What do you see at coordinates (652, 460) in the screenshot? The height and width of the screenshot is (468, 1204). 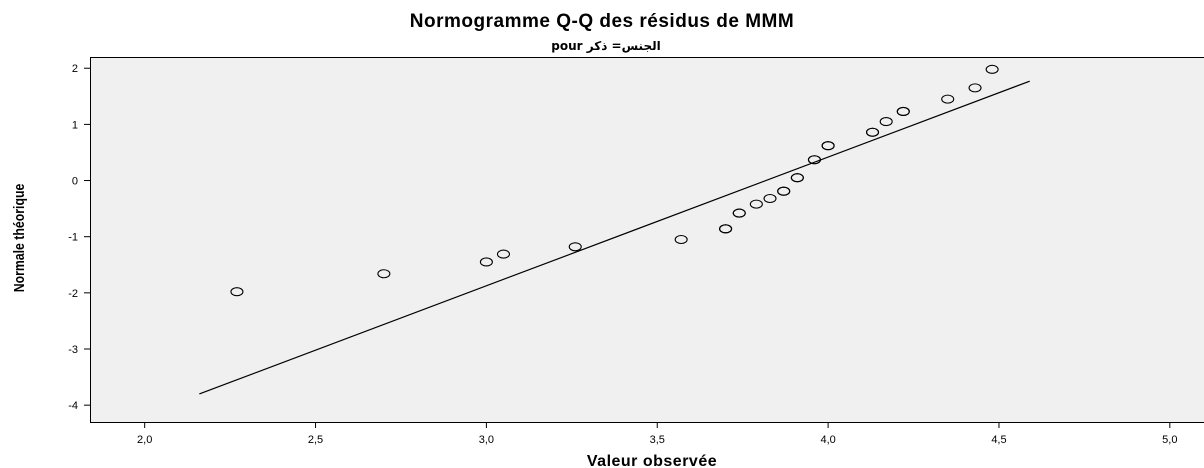 I see `x-axis-title: Valeur observée` at bounding box center [652, 460].